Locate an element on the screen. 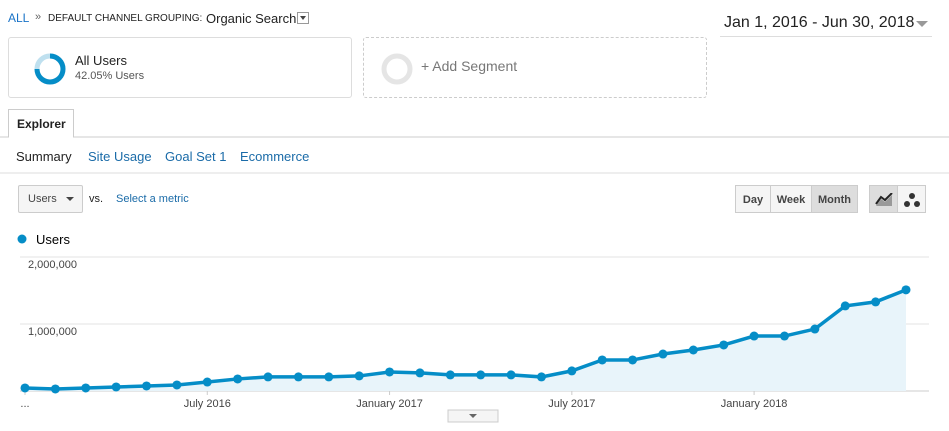 Image resolution: width=949 pixels, height=431 pixels. metric-label: Users is located at coordinates (42, 199).